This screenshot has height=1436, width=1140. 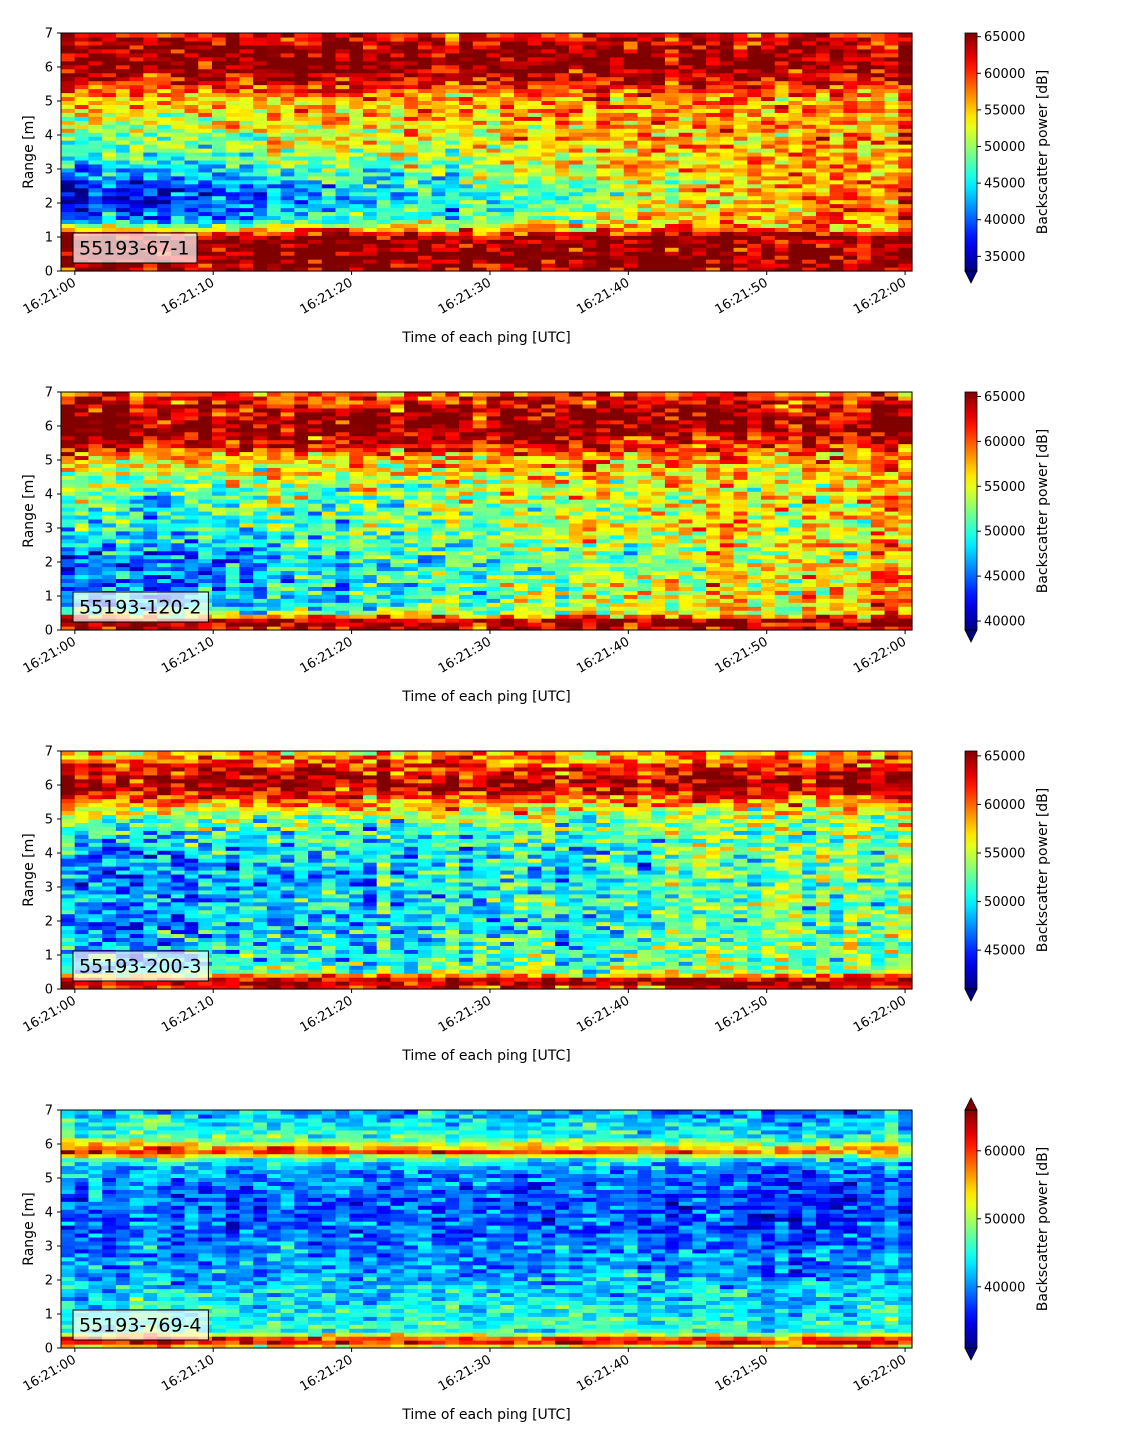 I want to click on x-tick-label: 16:22:00, so click(x=880, y=296).